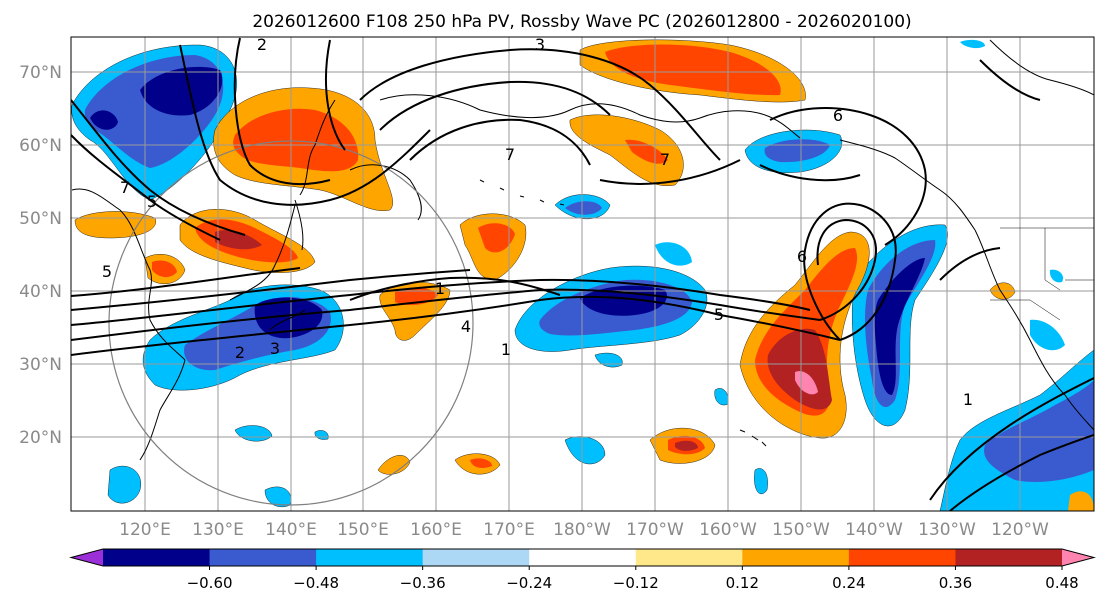  I want to click on lon-label: 140°E, so click(291, 530).